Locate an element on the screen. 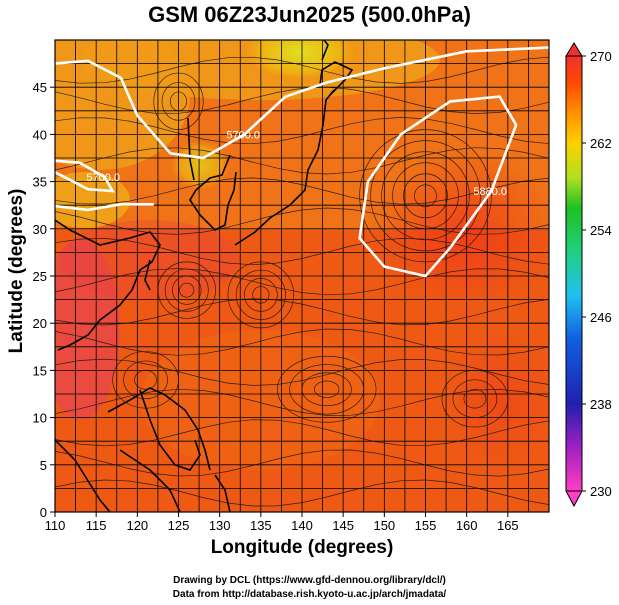  x-tick-label: 120 is located at coordinates (137, 525).